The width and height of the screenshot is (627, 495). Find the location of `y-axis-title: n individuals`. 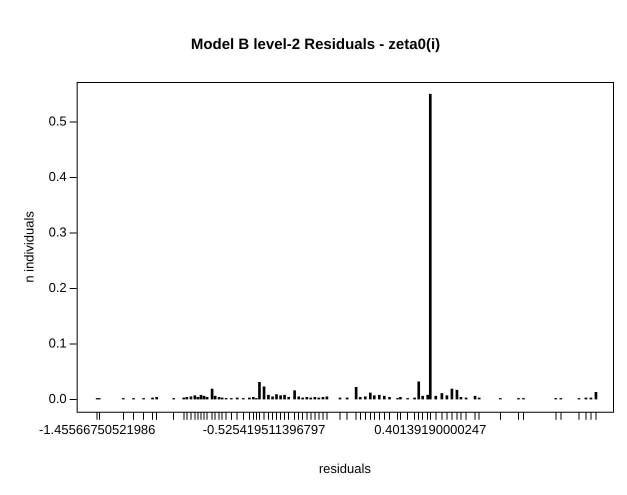

y-axis-title: n individuals is located at coordinates (28, 246).